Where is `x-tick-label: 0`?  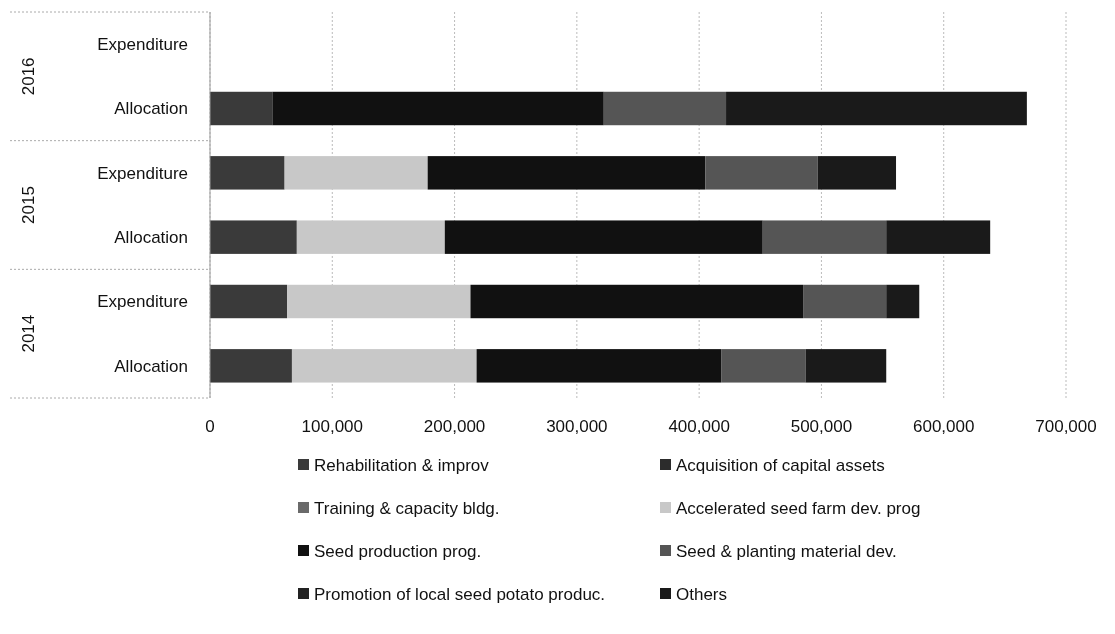 x-tick-label: 0 is located at coordinates (210, 426).